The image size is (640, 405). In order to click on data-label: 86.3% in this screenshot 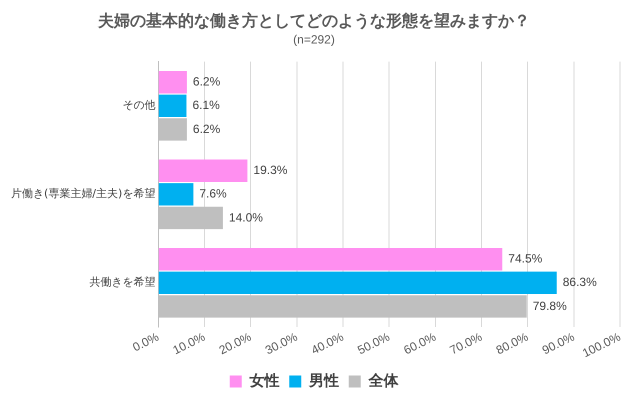, I will do `click(580, 282)`.